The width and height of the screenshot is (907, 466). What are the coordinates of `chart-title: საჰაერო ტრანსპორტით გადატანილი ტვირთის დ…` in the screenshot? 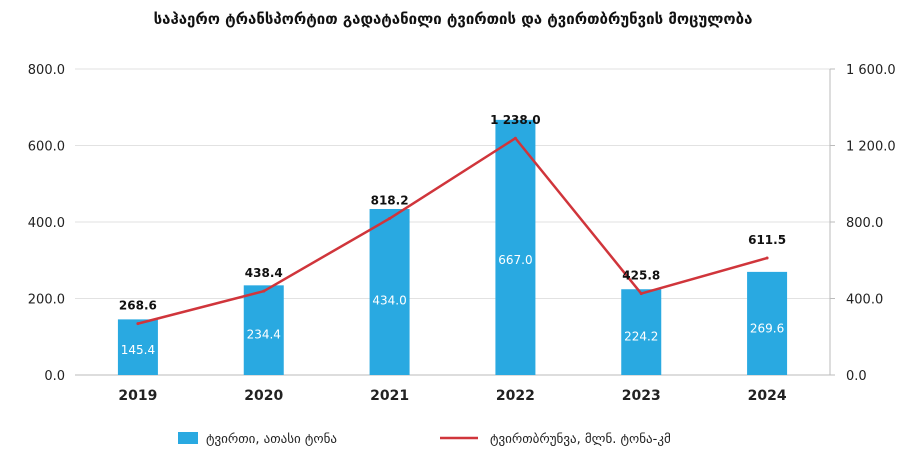 It's located at (453, 19).